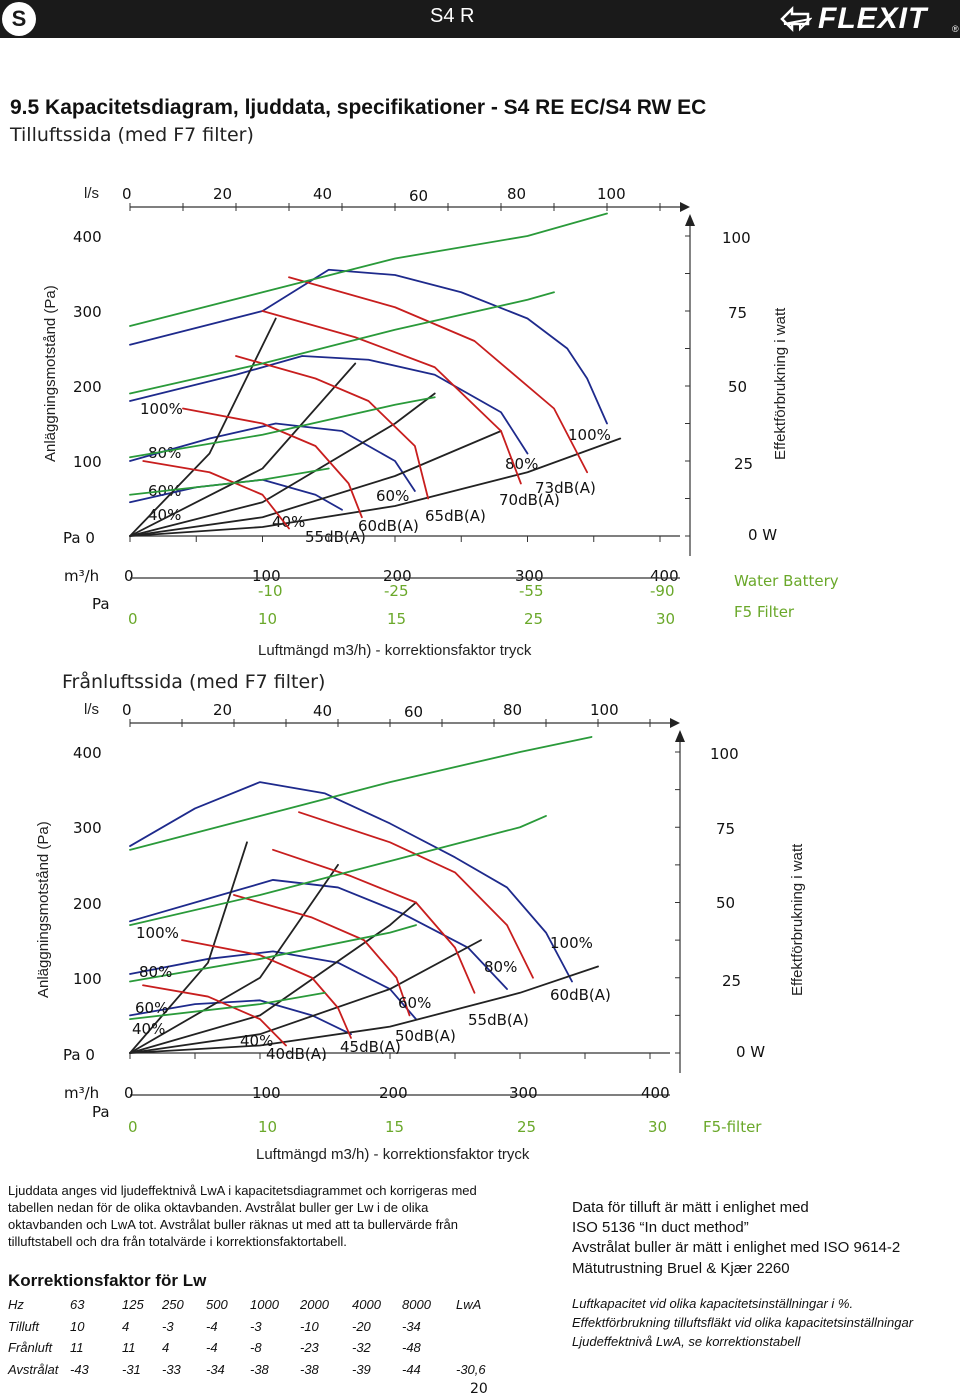 The width and height of the screenshot is (960, 1397). I want to click on extract-subtitle: Frånluftssida (med F7 filter), so click(194, 682).